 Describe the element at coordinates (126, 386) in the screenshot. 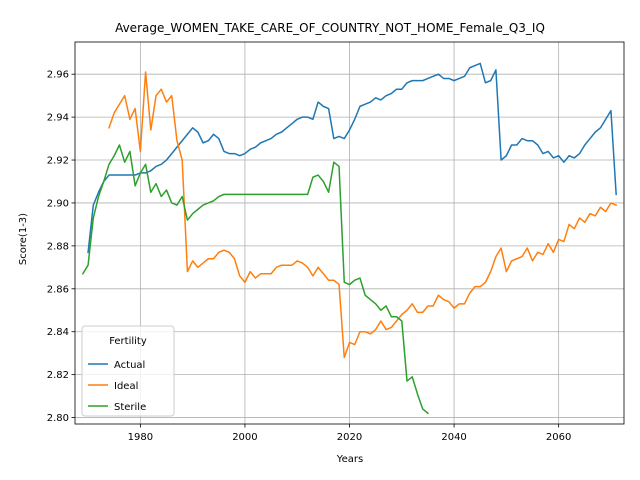

I see `legend-label-ideal: Ideal` at that location.